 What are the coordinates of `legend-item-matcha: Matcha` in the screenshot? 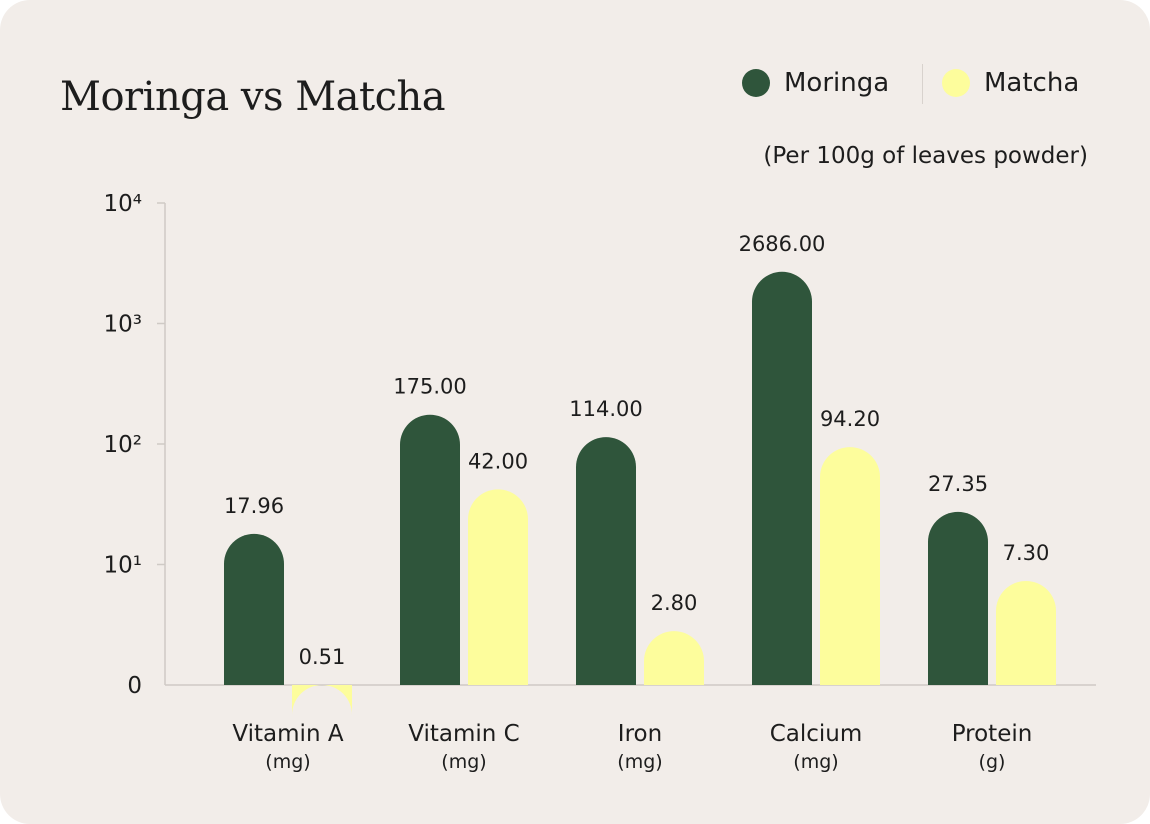 It's located at (1010, 83).